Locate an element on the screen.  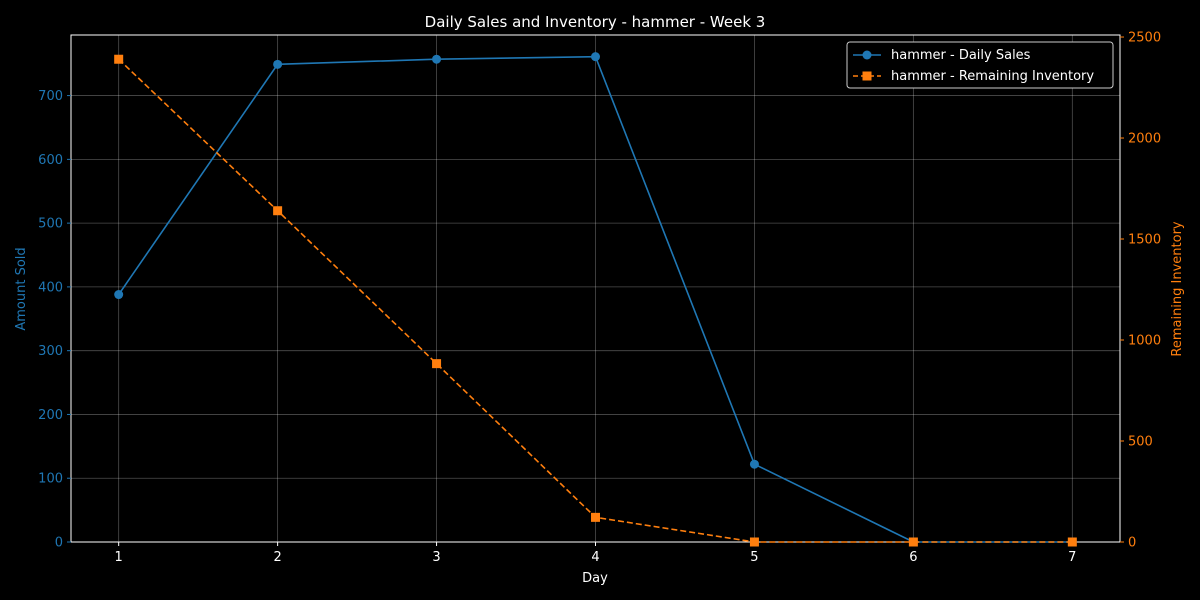
x-tick-label: 3 is located at coordinates (436, 557).